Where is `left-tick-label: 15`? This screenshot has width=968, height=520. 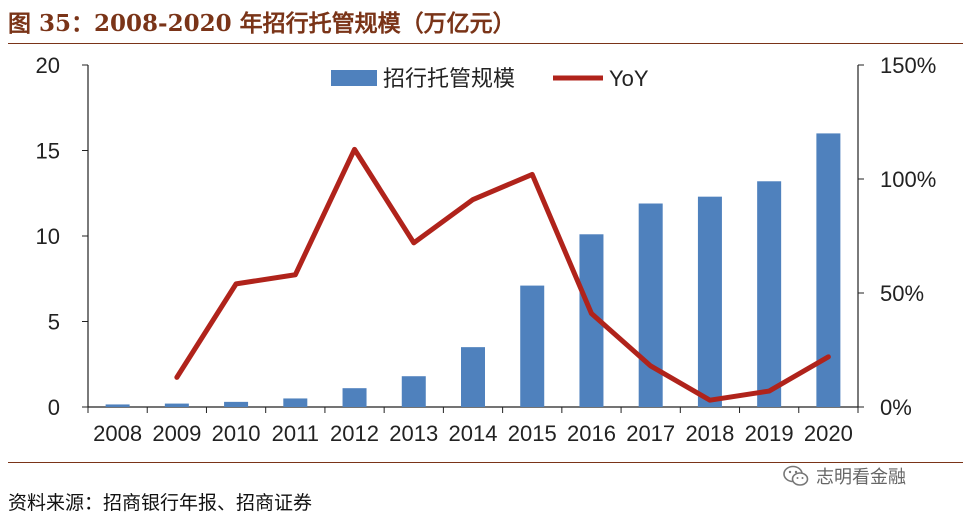 left-tick-label: 15 is located at coordinates (48, 151).